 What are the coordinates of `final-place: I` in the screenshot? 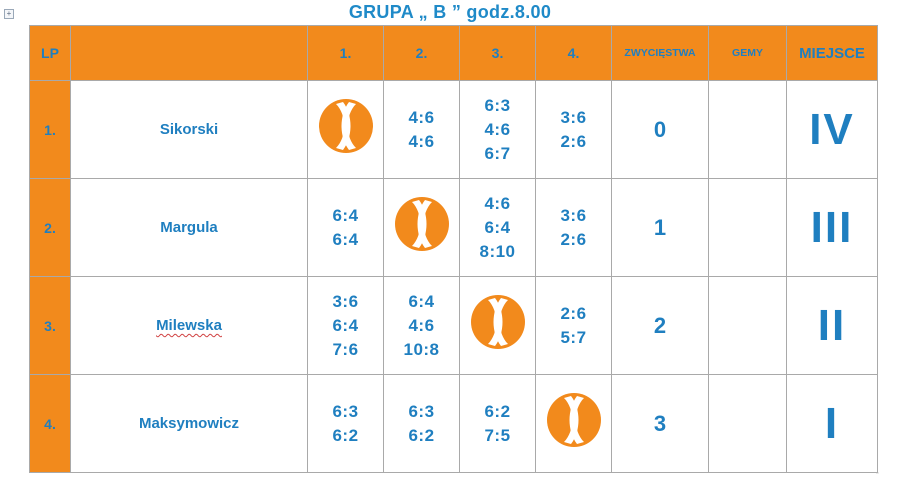 It's located at (832, 423).